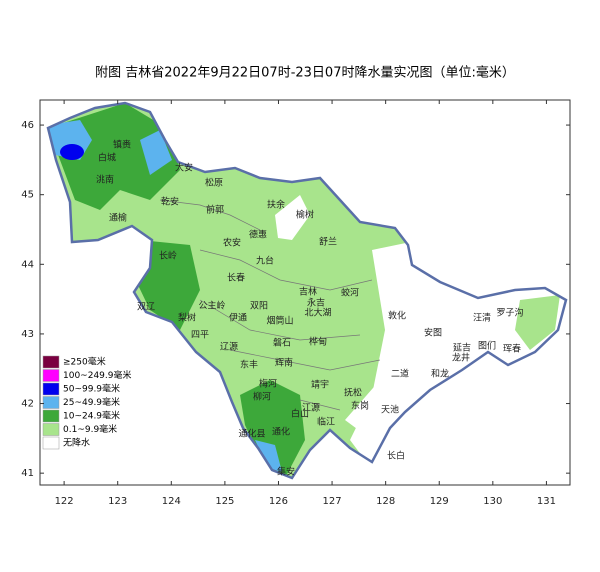 This screenshot has width=600, height=572. I want to click on legend-label: 100~249.9毫米, so click(97, 375).